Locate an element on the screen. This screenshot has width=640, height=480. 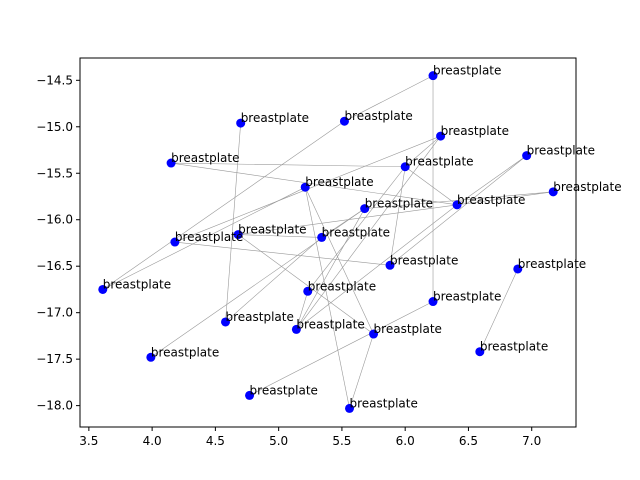
y-tick-label: −18.0 is located at coordinates (54, 406).